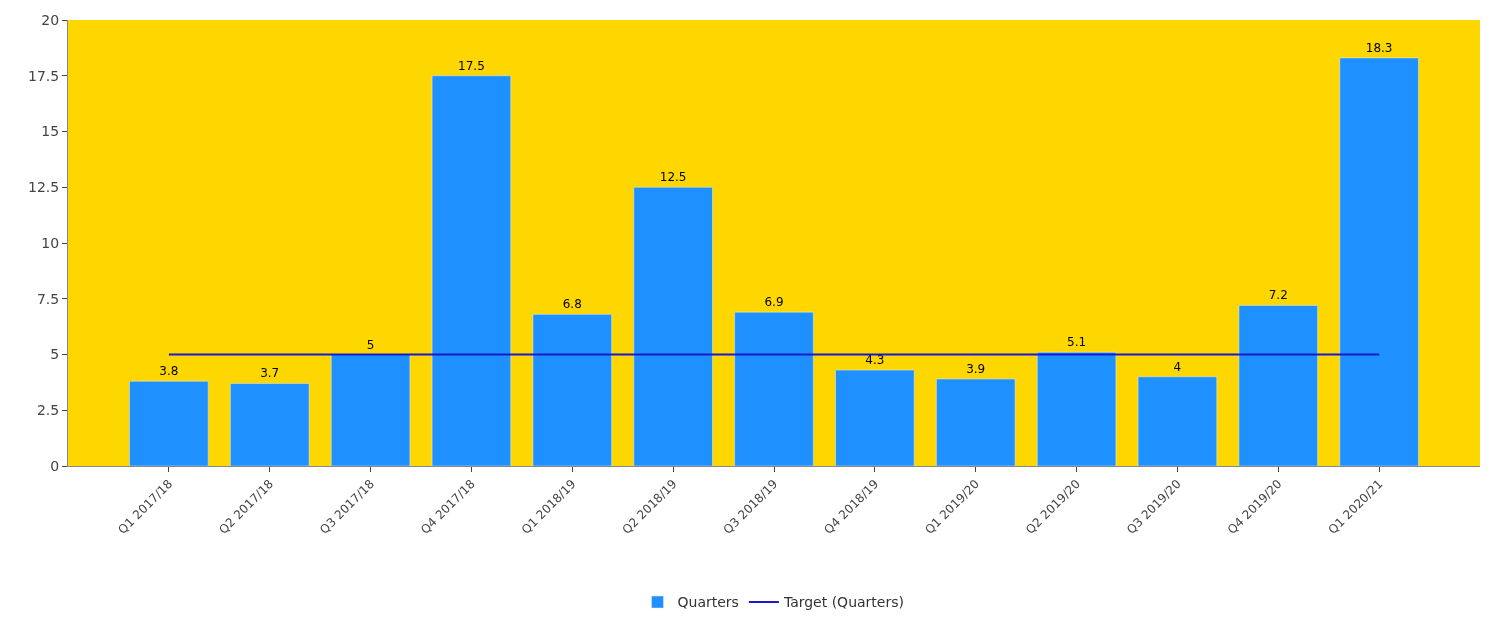 The width and height of the screenshot is (1495, 630). What do you see at coordinates (572, 304) in the screenshot?
I see `data-label: 6.8` at bounding box center [572, 304].